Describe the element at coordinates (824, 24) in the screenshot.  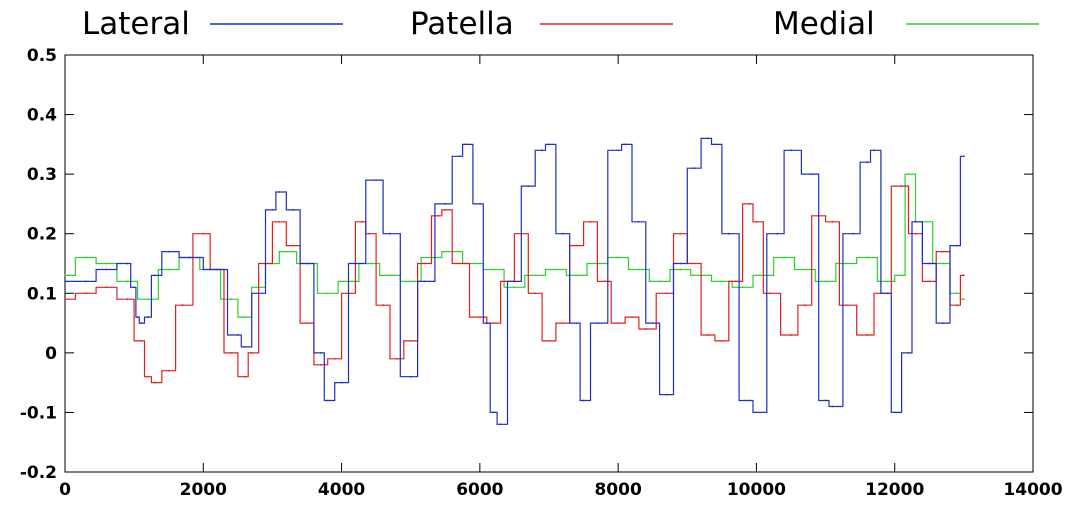
I see `legend-label-medial: Medial` at that location.